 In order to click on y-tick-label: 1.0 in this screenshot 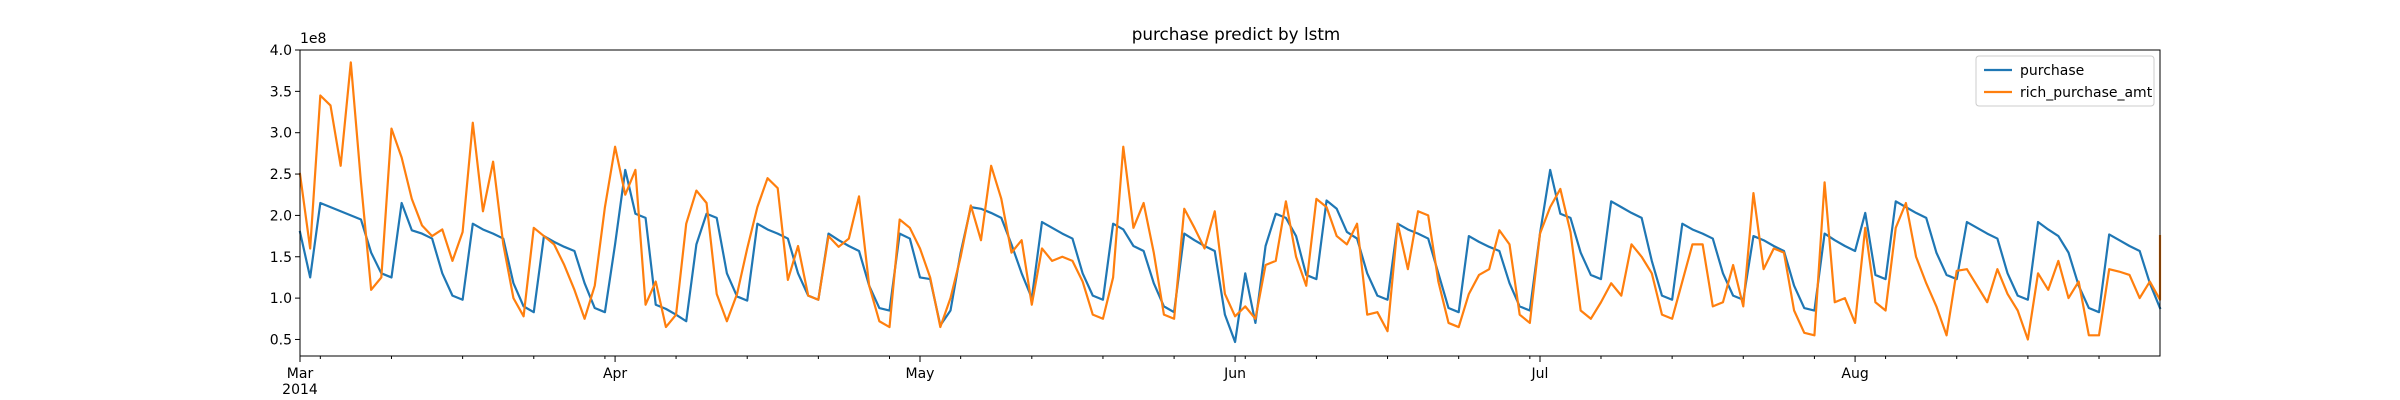, I will do `click(281, 299)`.